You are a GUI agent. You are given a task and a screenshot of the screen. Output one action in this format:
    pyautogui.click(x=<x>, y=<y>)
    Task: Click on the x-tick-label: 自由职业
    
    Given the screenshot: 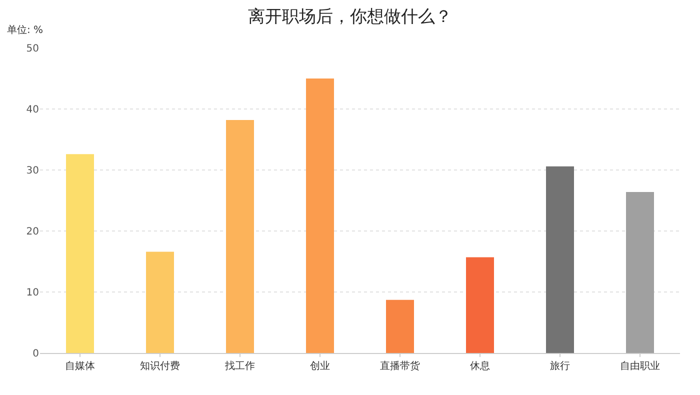 What is the action you would take?
    pyautogui.click(x=640, y=366)
    